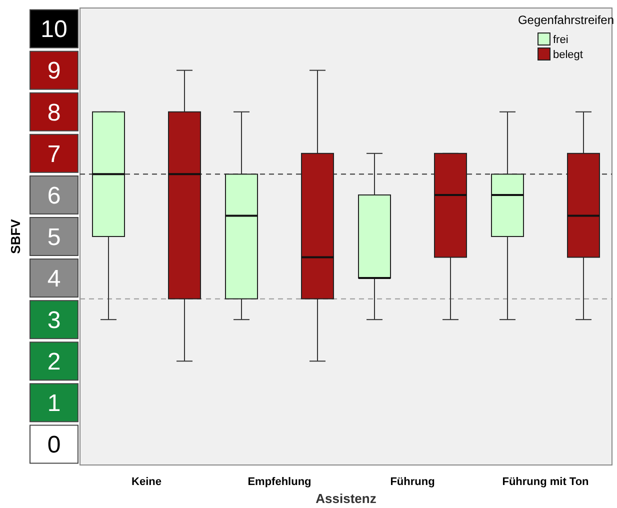 The height and width of the screenshot is (508, 617). I want to click on y-axis-title: SBFV, so click(15, 236).